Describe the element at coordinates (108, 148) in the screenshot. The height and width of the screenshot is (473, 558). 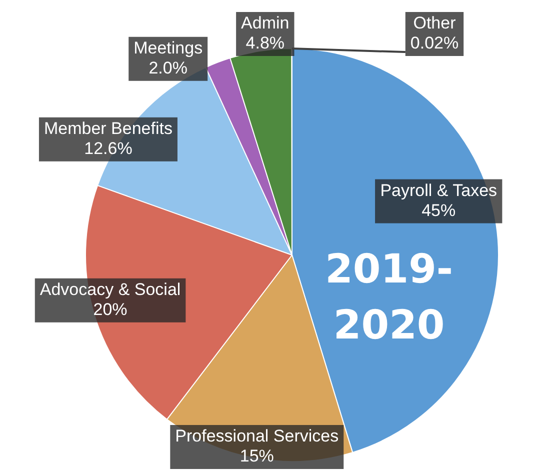
I see `data-label: 12.6%` at that location.